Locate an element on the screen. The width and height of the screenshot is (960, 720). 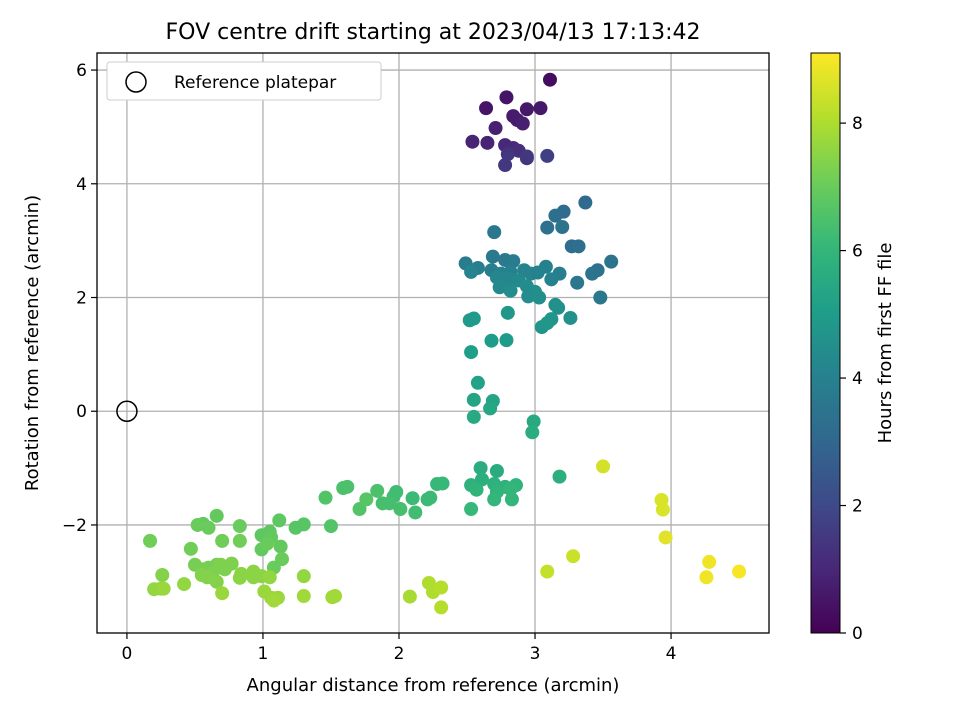
y-tick-label: −2 is located at coordinates (74, 526).